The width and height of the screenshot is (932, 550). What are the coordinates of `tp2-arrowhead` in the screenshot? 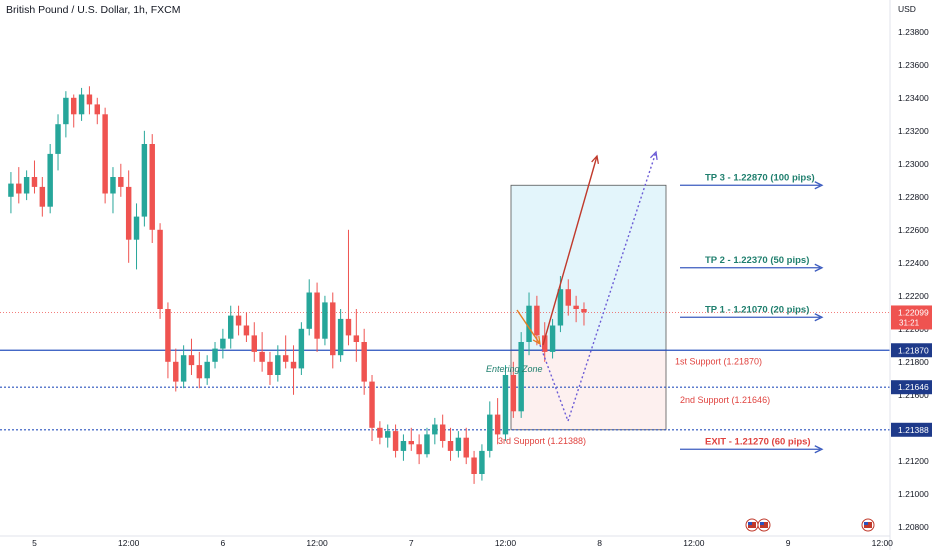 It's located at (819, 267).